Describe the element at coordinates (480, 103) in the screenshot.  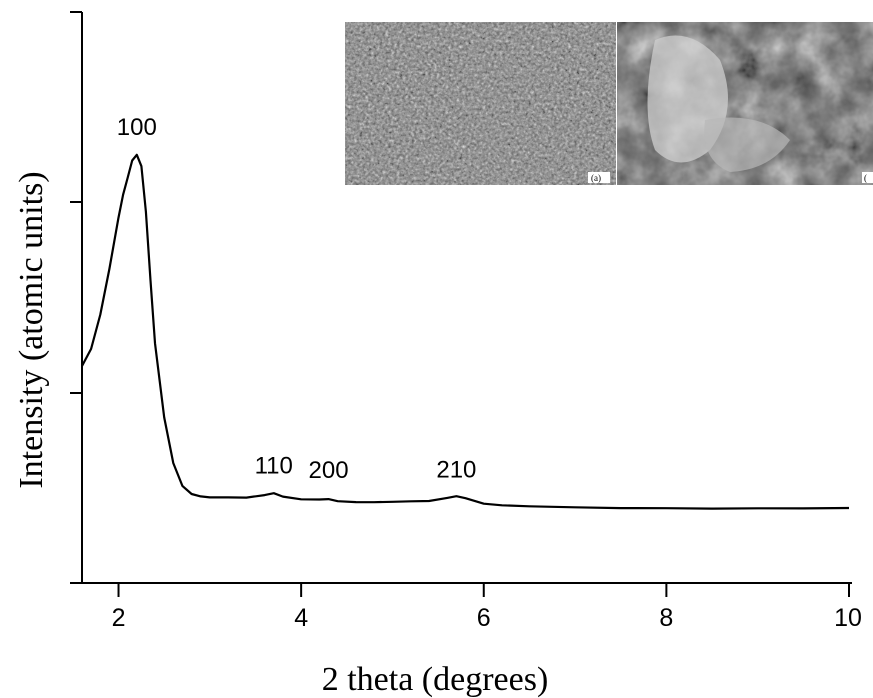
I see `sem-panel-a: (a)` at that location.